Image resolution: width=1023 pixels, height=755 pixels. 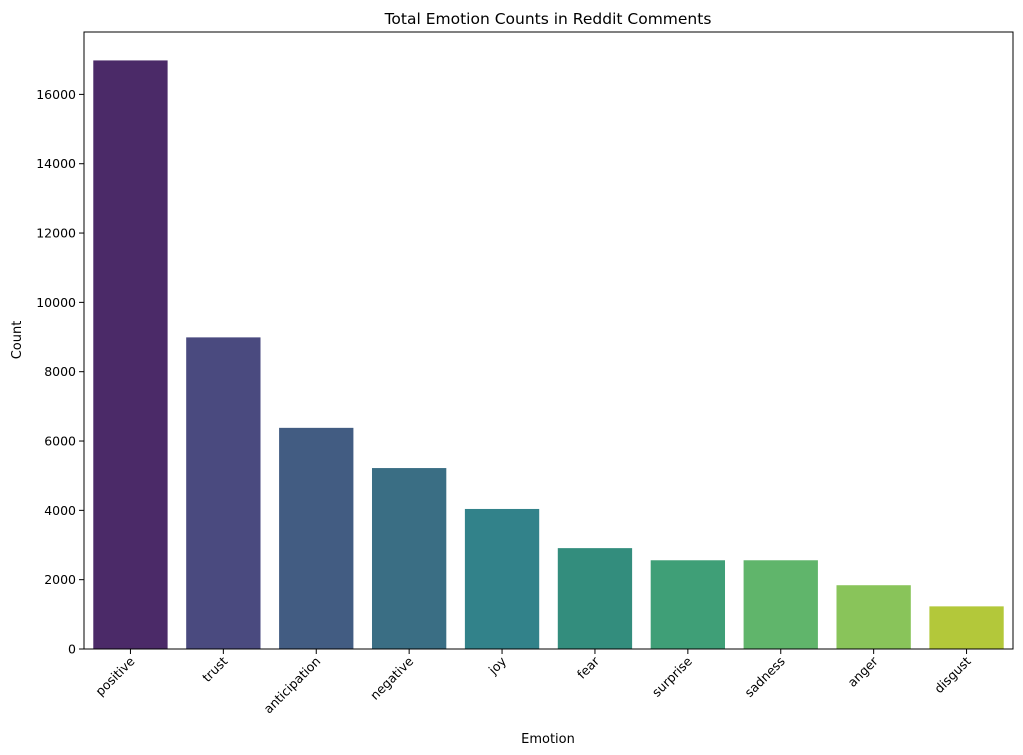 I want to click on bar-anticipation, so click(x=316, y=538).